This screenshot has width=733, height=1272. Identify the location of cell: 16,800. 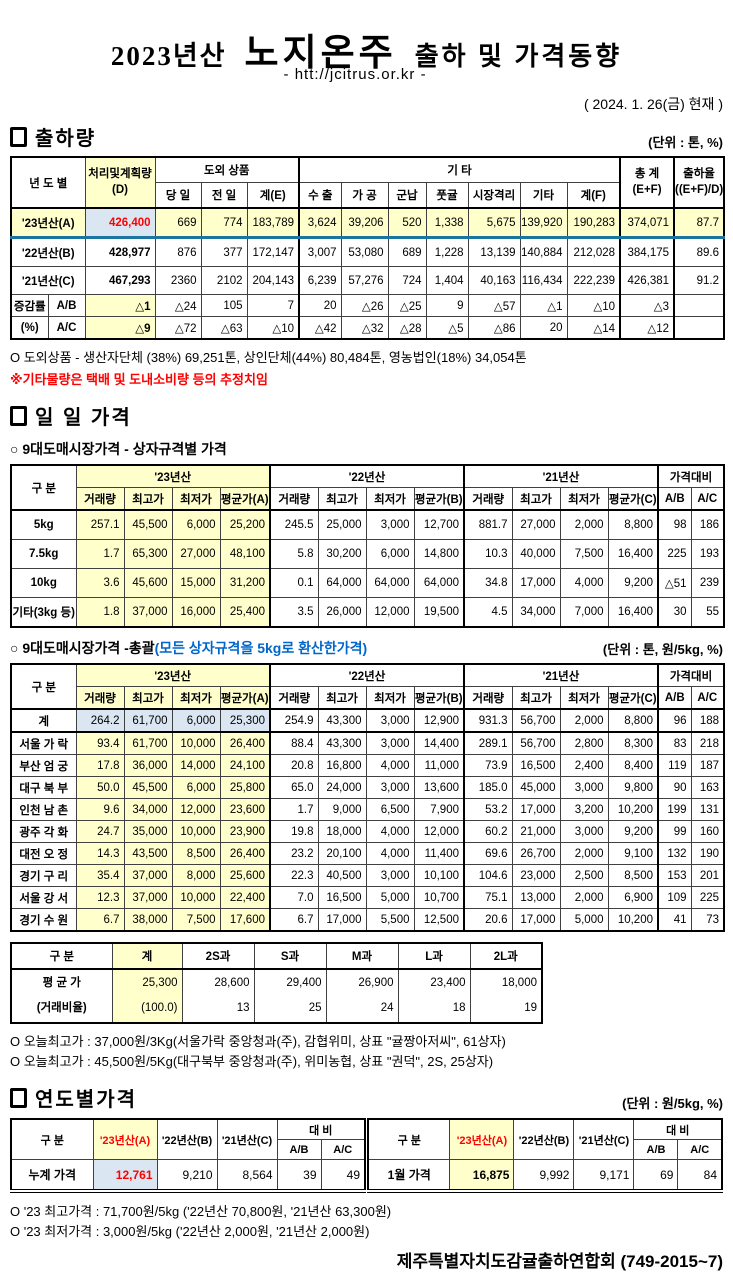
(342, 765).